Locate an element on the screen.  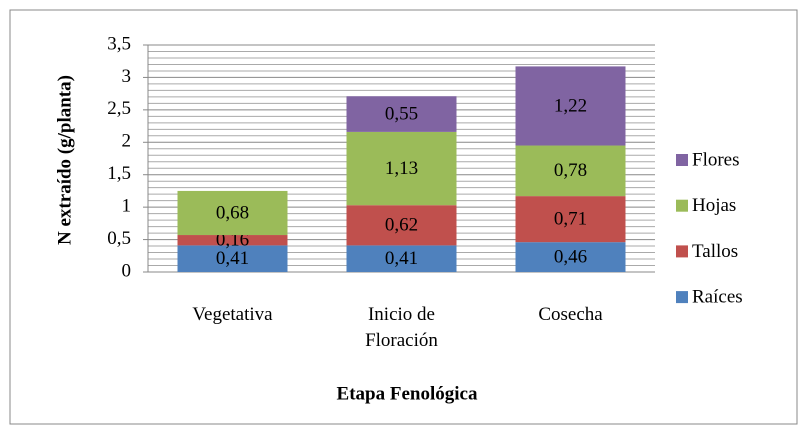
x-tick-label: Cosecha is located at coordinates (570, 314).